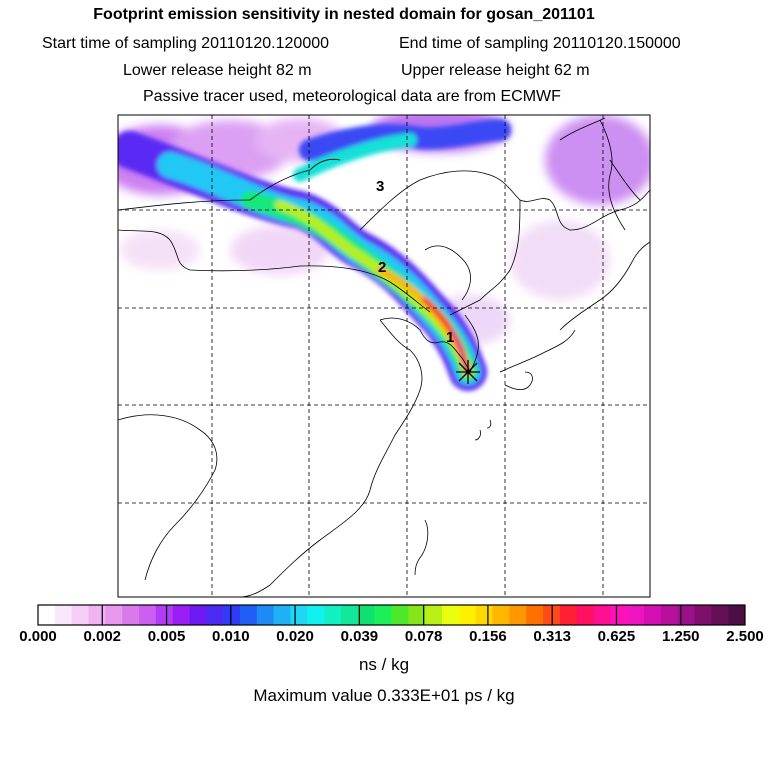 The width and height of the screenshot is (768, 768). I want to click on colorbar-label: 0.005, so click(166, 636).